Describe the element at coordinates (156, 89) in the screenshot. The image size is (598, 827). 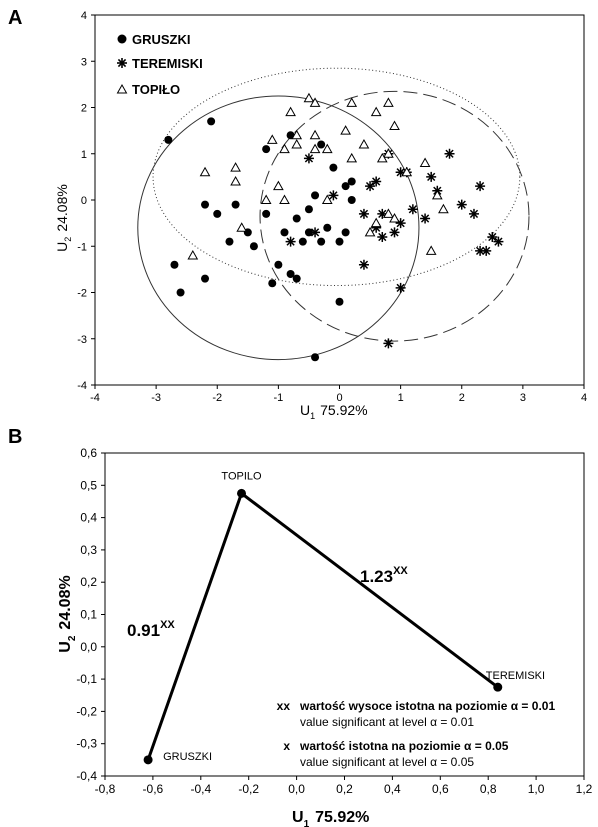
I see `legend-label-topilo: TOPIŁO` at that location.